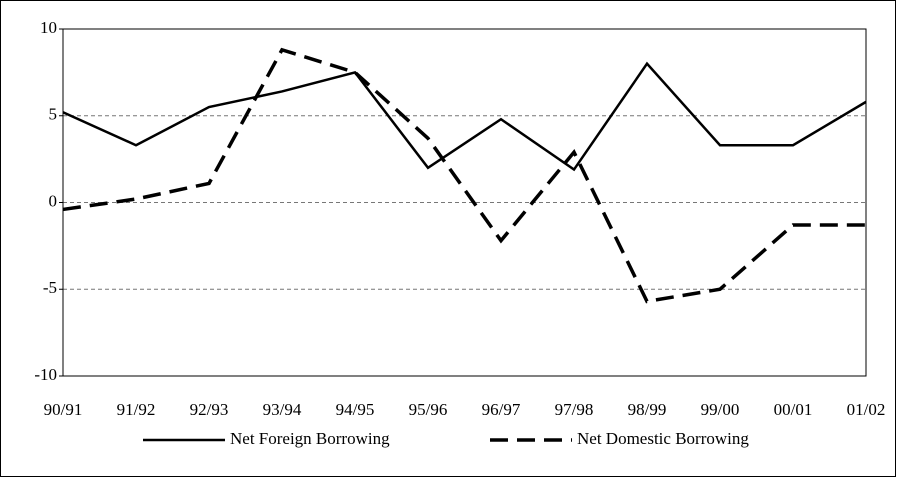 This screenshot has width=897, height=477. What do you see at coordinates (45, 374) in the screenshot?
I see `y-tick-label: -10` at bounding box center [45, 374].